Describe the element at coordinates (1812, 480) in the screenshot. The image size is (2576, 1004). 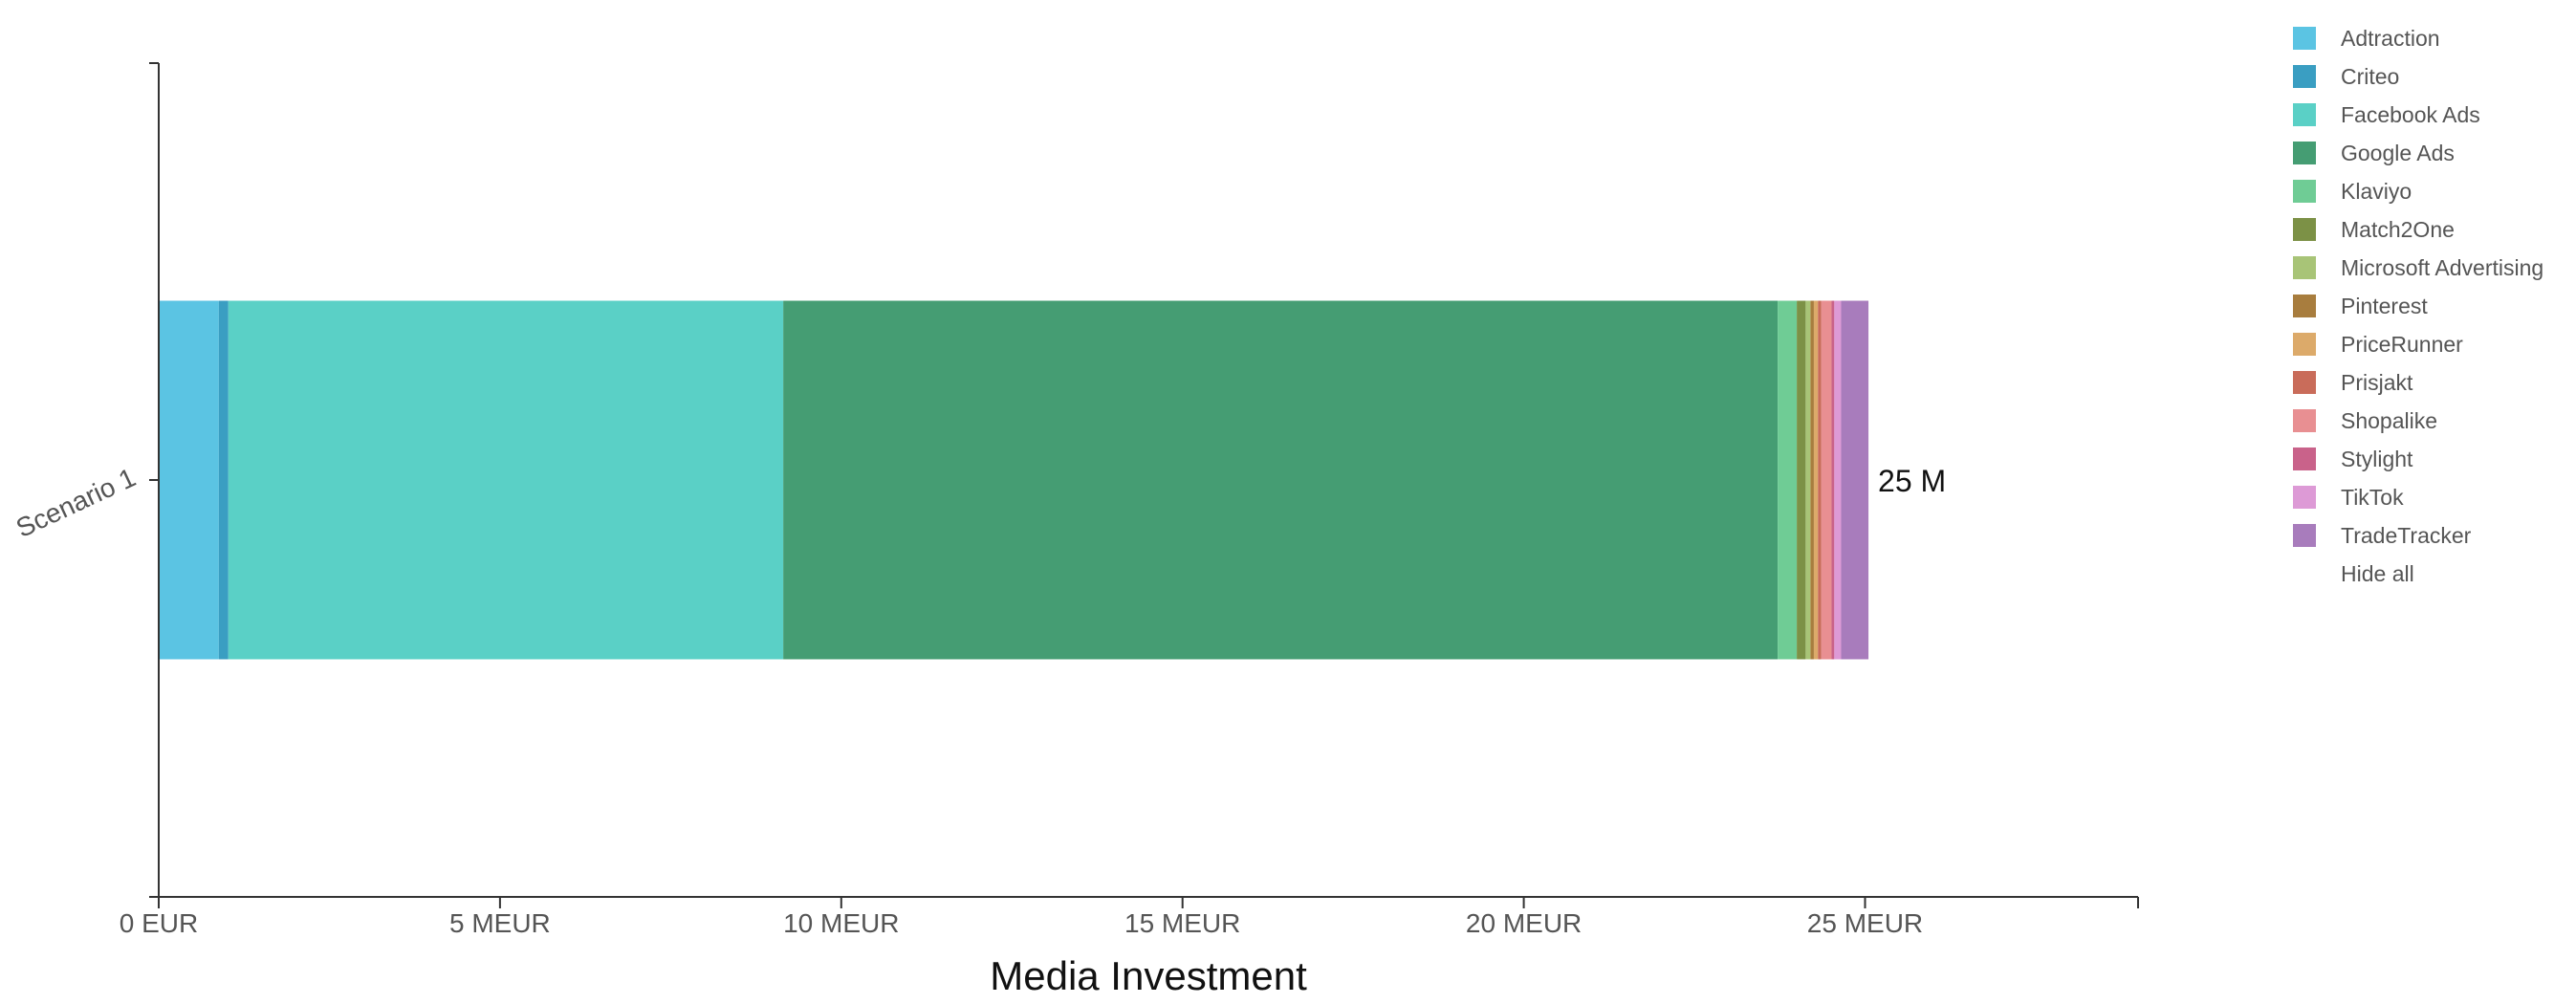
I see `bar-segment-pinterest` at that location.